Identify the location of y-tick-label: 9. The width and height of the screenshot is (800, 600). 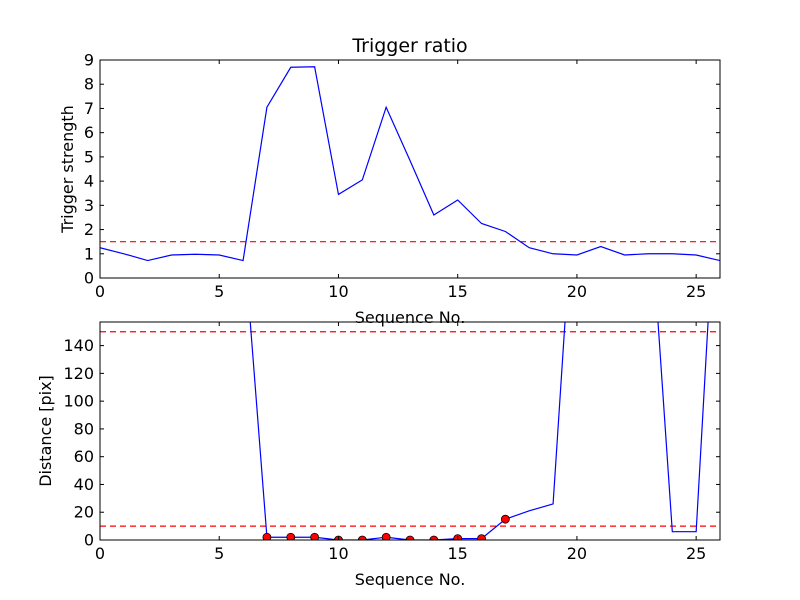
(89, 60).